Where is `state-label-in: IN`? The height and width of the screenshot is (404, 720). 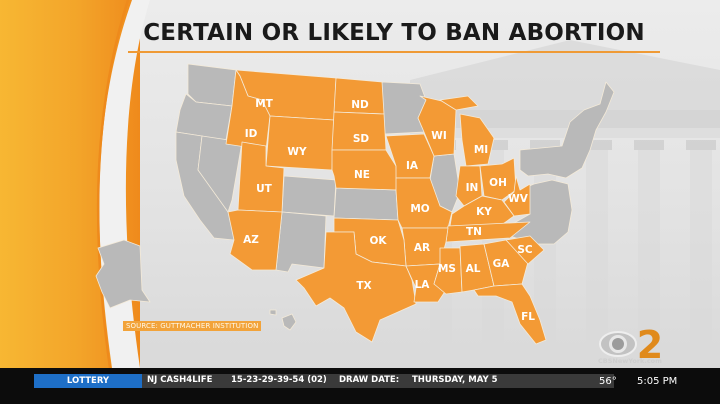 state-label-in: IN is located at coordinates (472, 188).